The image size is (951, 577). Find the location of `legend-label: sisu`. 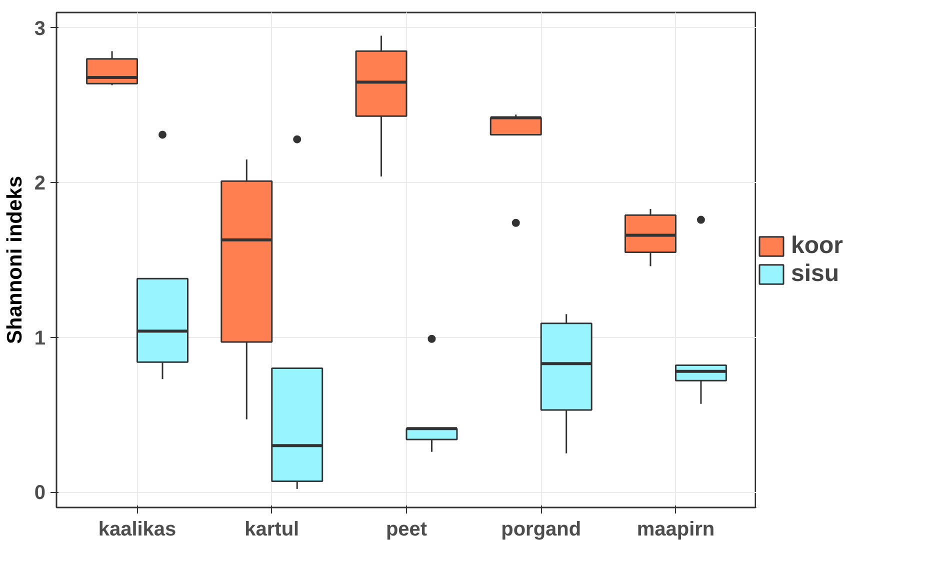

legend-label: sisu is located at coordinates (815, 274).